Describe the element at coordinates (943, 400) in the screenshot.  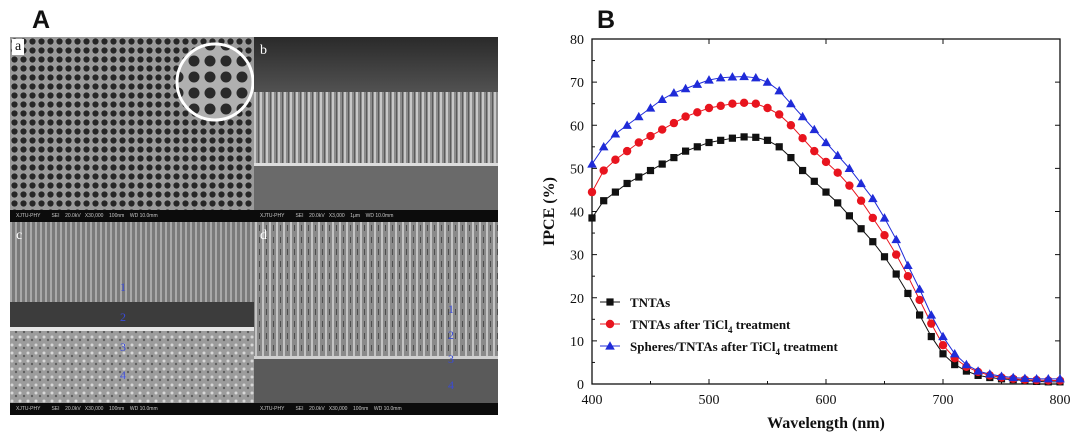
I see `x-tick-label: 700` at that location.